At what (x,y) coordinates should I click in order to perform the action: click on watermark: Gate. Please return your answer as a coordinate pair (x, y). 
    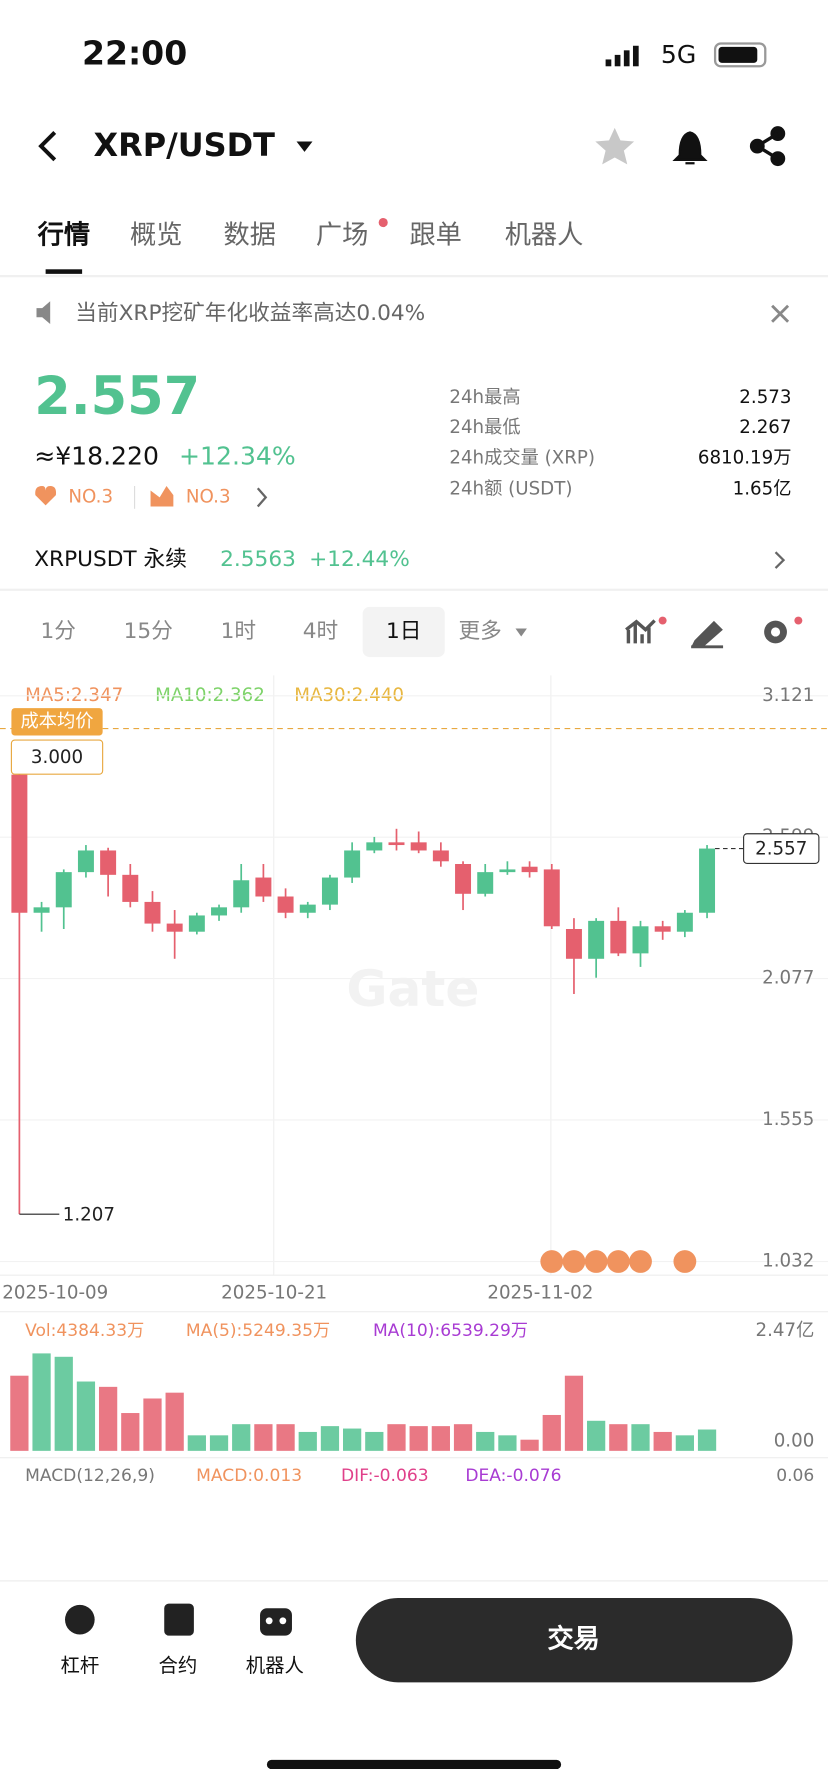
    Looking at the image, I should click on (412, 988).